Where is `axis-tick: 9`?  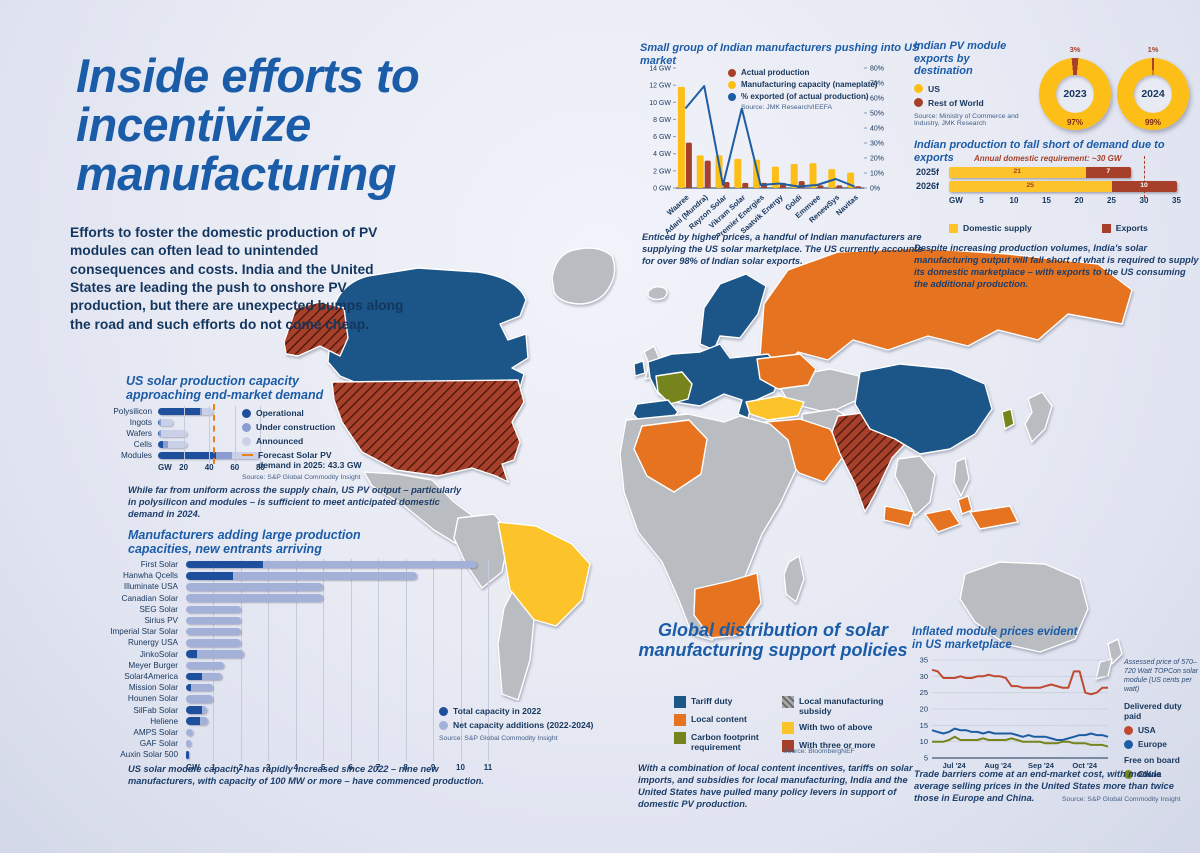 axis-tick: 9 is located at coordinates (433, 768).